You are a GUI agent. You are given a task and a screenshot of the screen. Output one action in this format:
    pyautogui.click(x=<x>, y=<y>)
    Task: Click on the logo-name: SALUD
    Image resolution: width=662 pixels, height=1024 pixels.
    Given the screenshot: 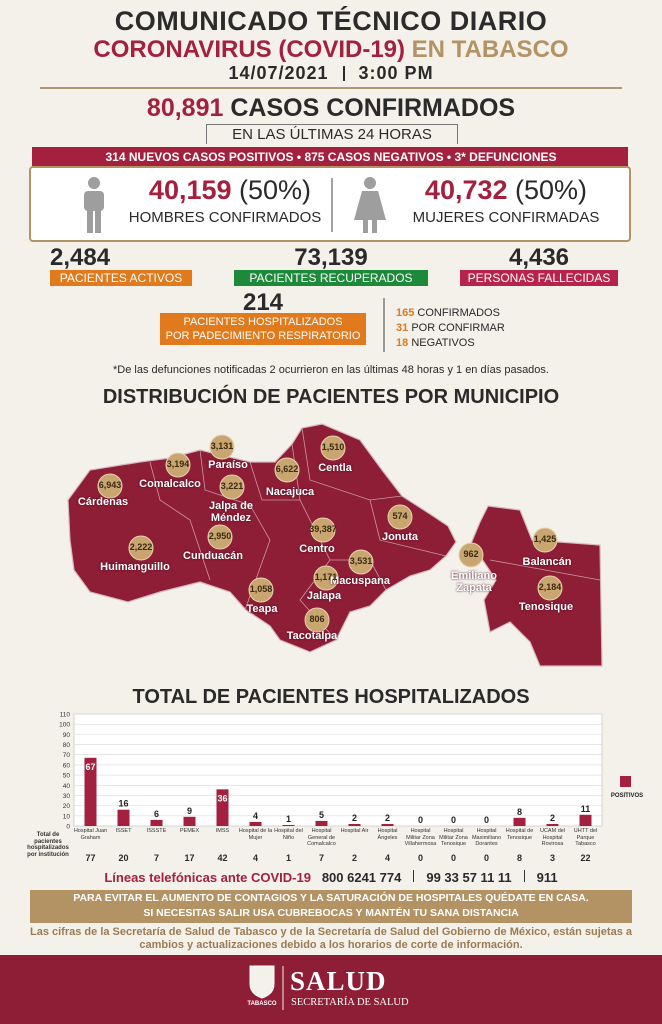 What is the action you would take?
    pyautogui.click(x=338, y=981)
    